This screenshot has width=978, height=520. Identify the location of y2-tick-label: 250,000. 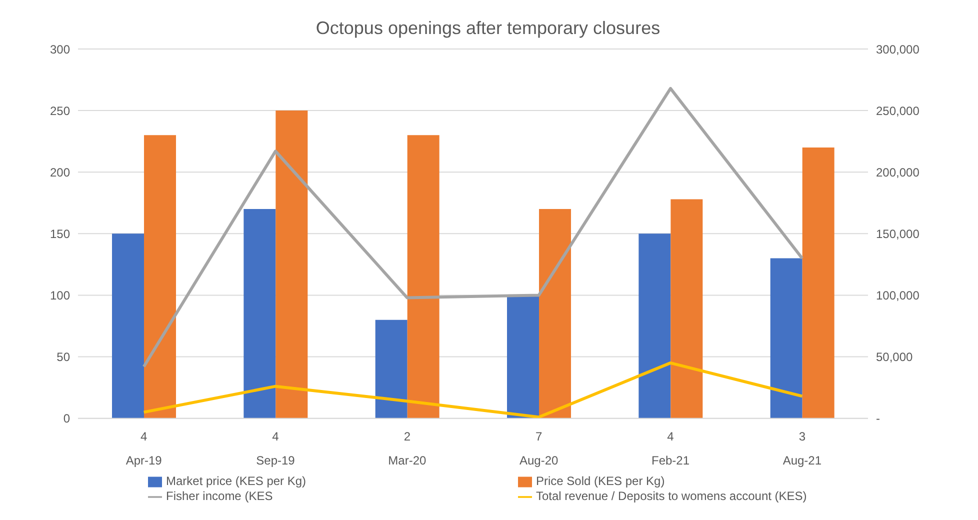
(898, 111).